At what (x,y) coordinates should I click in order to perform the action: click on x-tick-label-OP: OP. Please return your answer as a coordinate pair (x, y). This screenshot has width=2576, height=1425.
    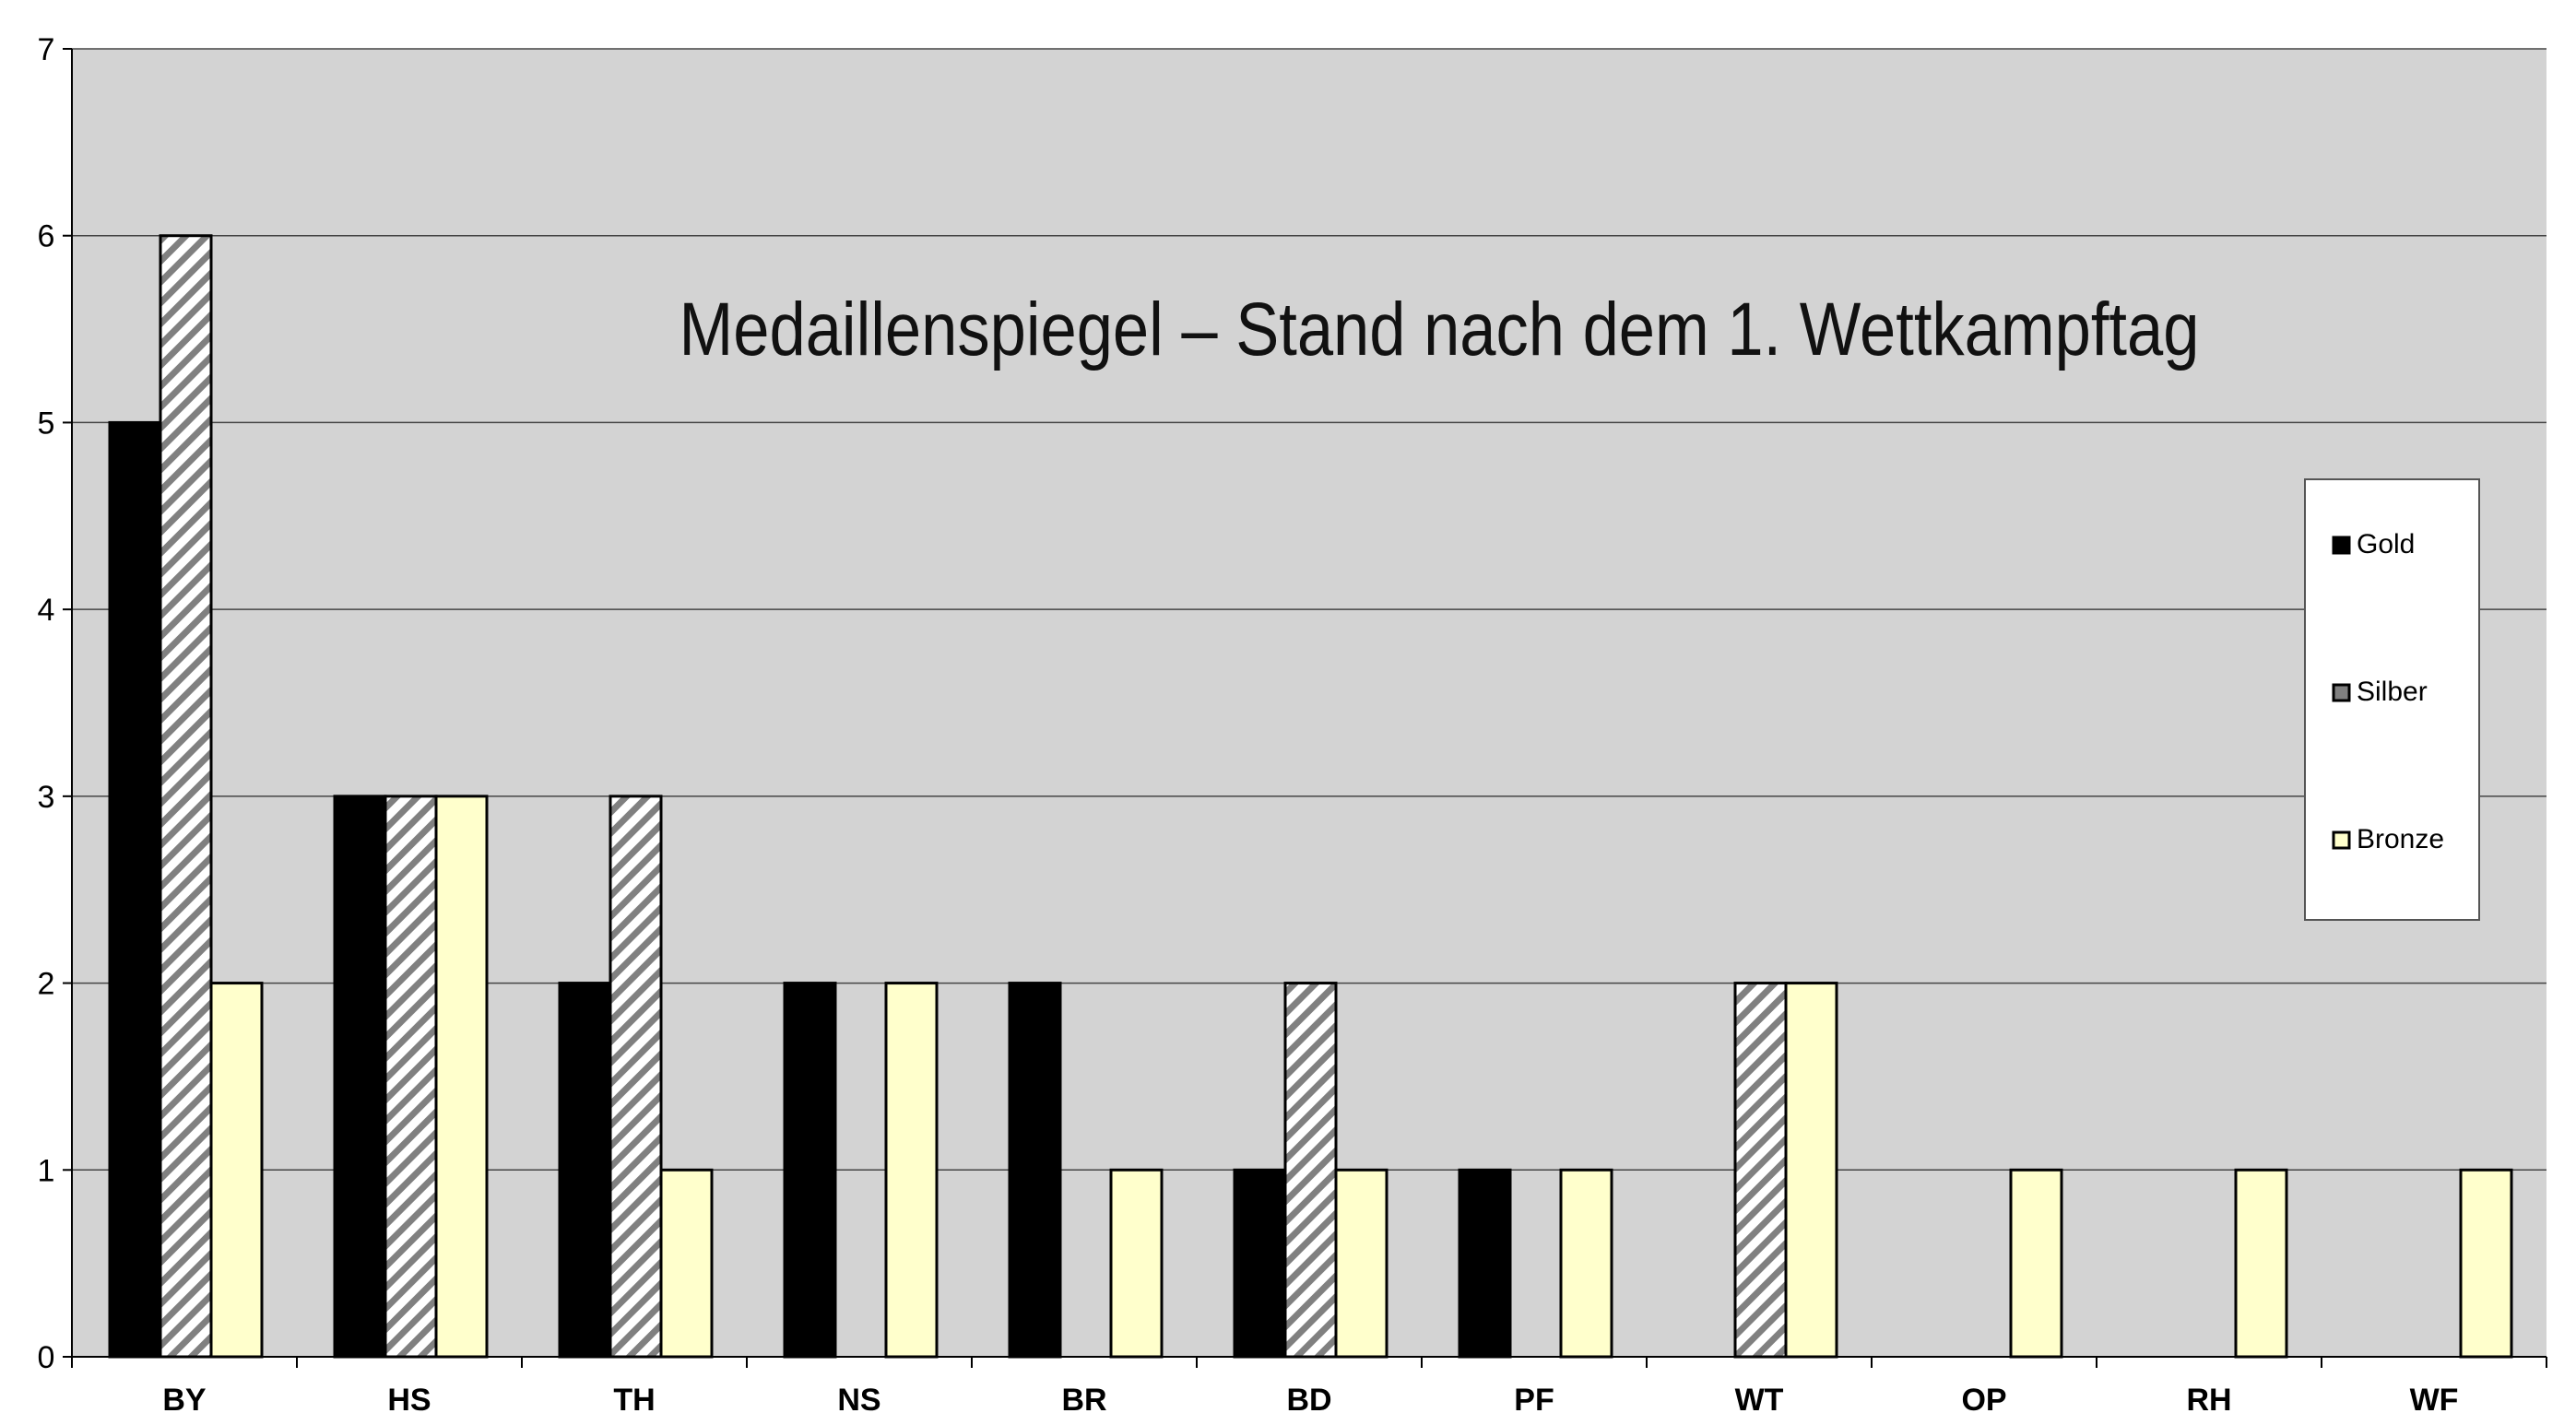
    Looking at the image, I should click on (1983, 1400).